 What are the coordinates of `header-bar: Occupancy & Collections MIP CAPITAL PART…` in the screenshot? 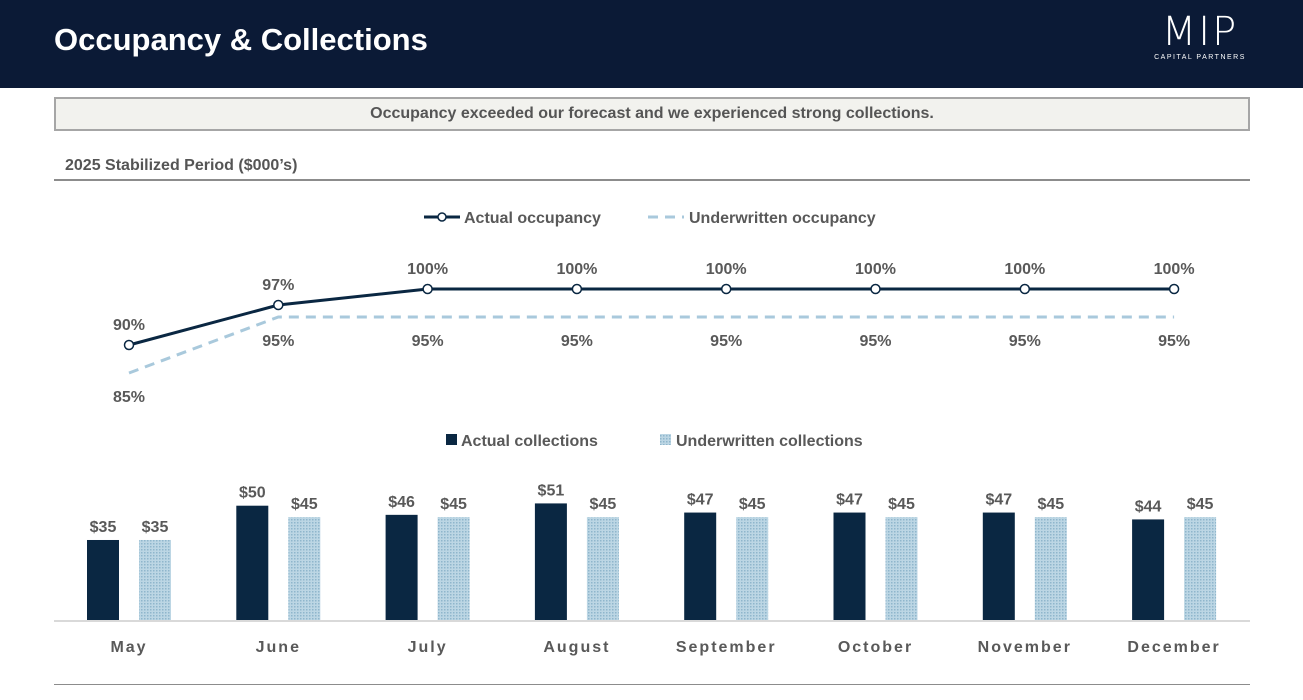 It's located at (651, 44).